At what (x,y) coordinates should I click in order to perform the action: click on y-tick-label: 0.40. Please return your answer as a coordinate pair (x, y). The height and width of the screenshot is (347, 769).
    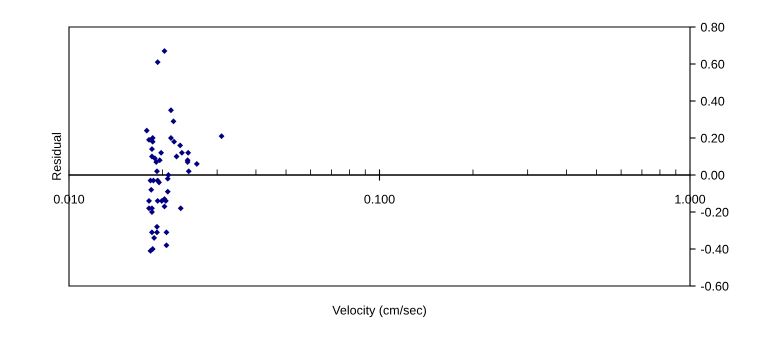
    Looking at the image, I should click on (712, 101).